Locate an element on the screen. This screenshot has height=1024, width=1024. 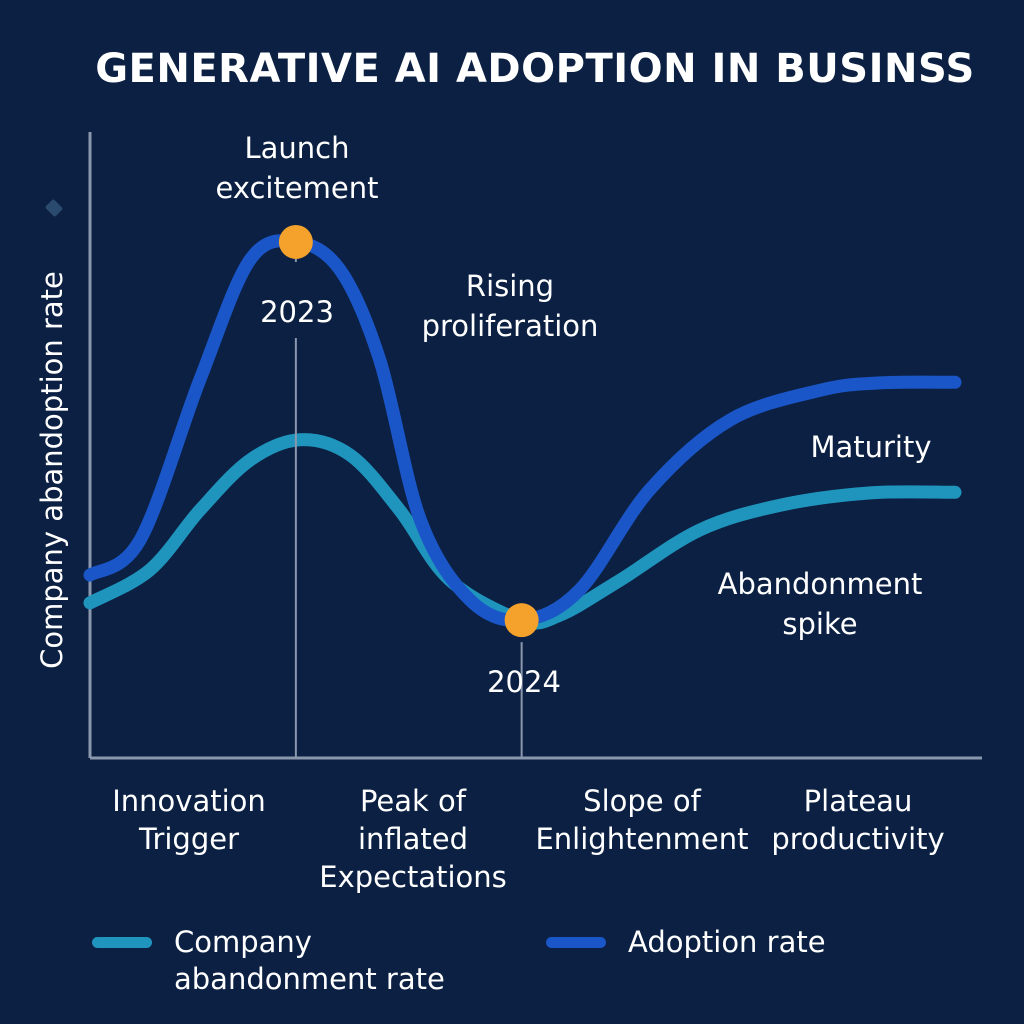
legend-label: abandonment rate is located at coordinates (309, 979).